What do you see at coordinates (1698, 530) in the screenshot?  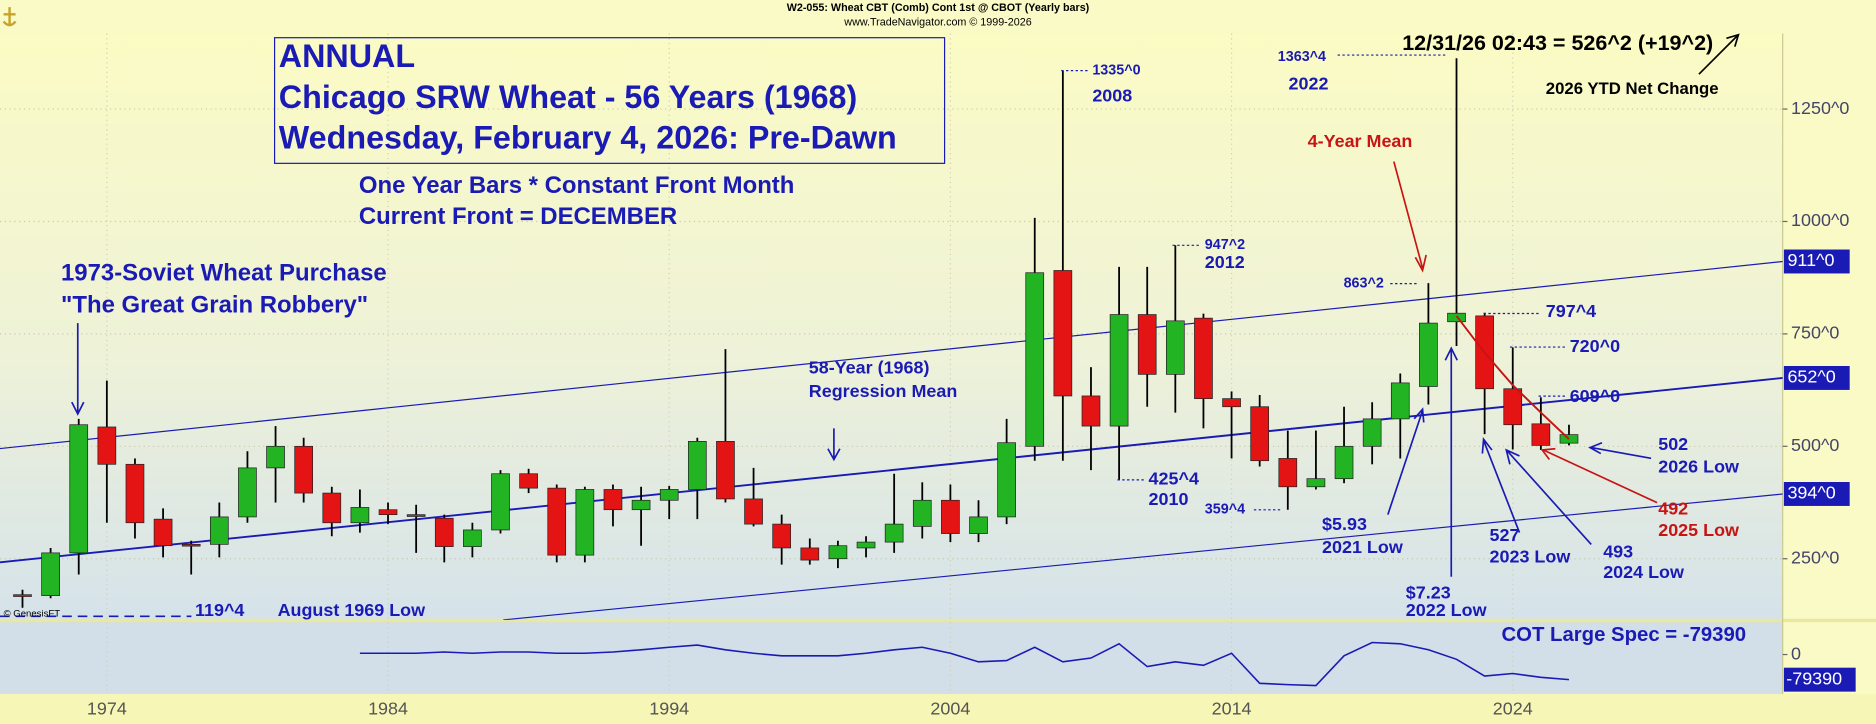 I see `annotation: 2025 Low` at bounding box center [1698, 530].